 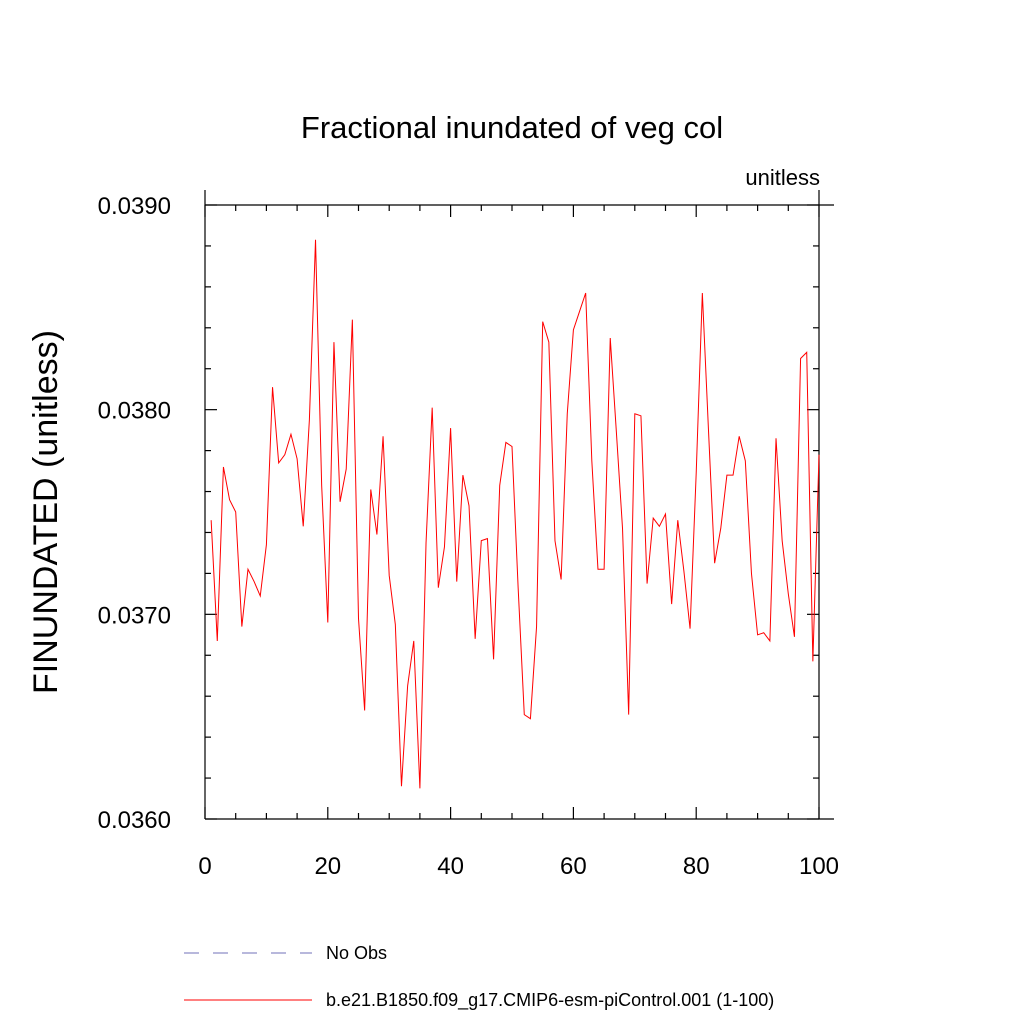 What do you see at coordinates (134, 411) in the screenshot?
I see `y-tick-label: 0.0380` at bounding box center [134, 411].